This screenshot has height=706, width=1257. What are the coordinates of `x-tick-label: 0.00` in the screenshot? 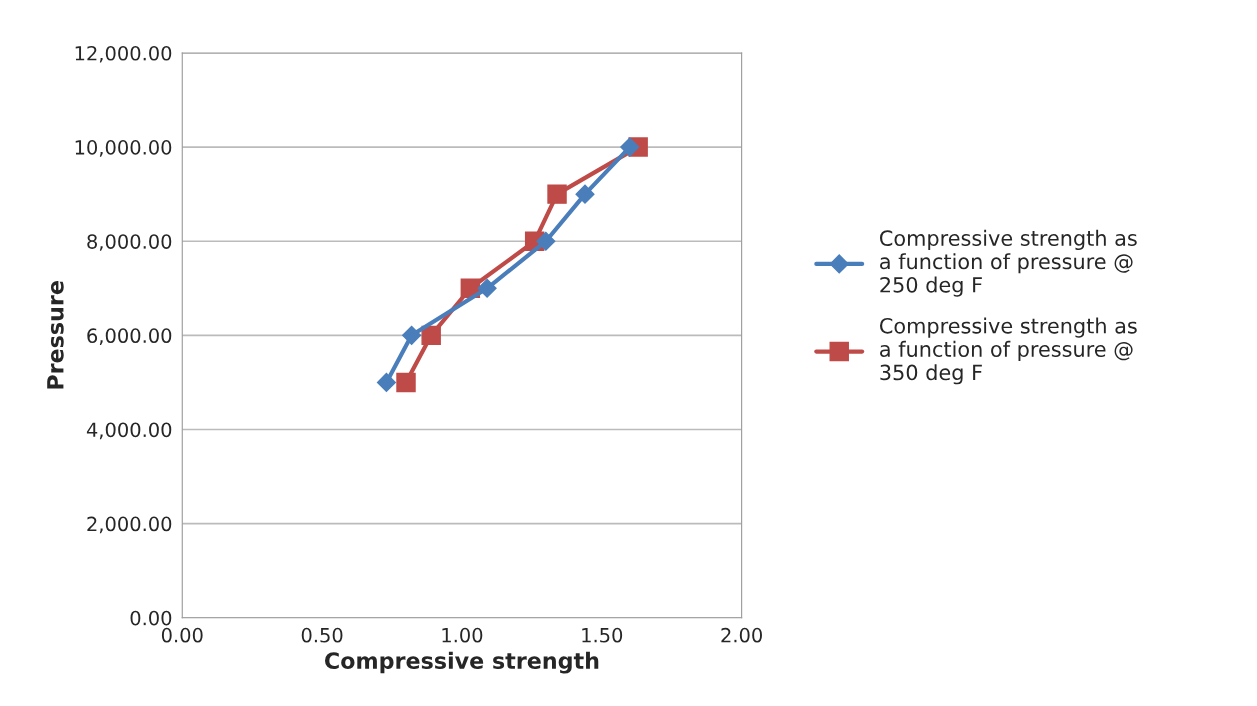 It's located at (182, 635).